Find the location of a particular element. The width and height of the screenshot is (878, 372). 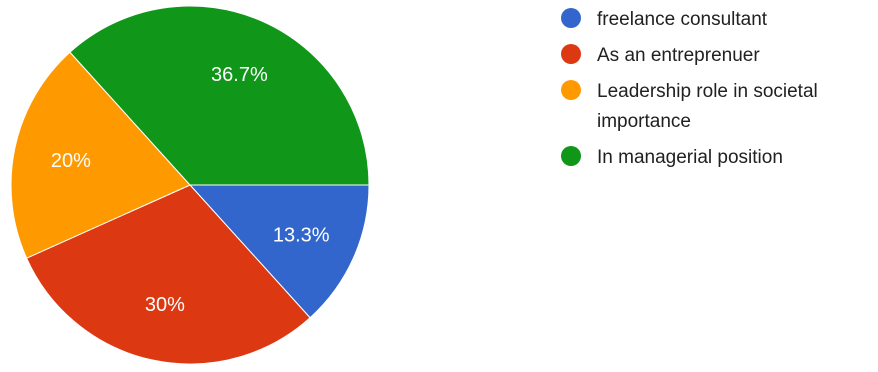

legend-label-line: freelance consultant is located at coordinates (682, 19).